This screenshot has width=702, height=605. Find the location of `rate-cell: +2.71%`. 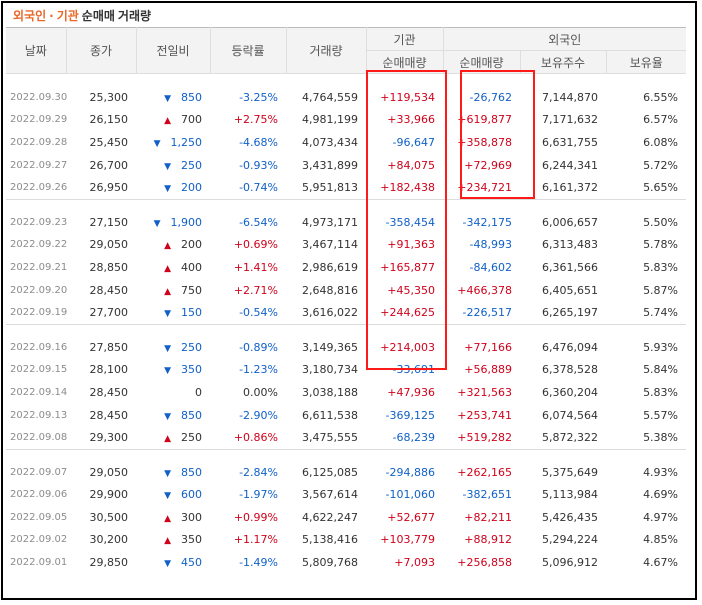

rate-cell: +2.71% is located at coordinates (255, 290).